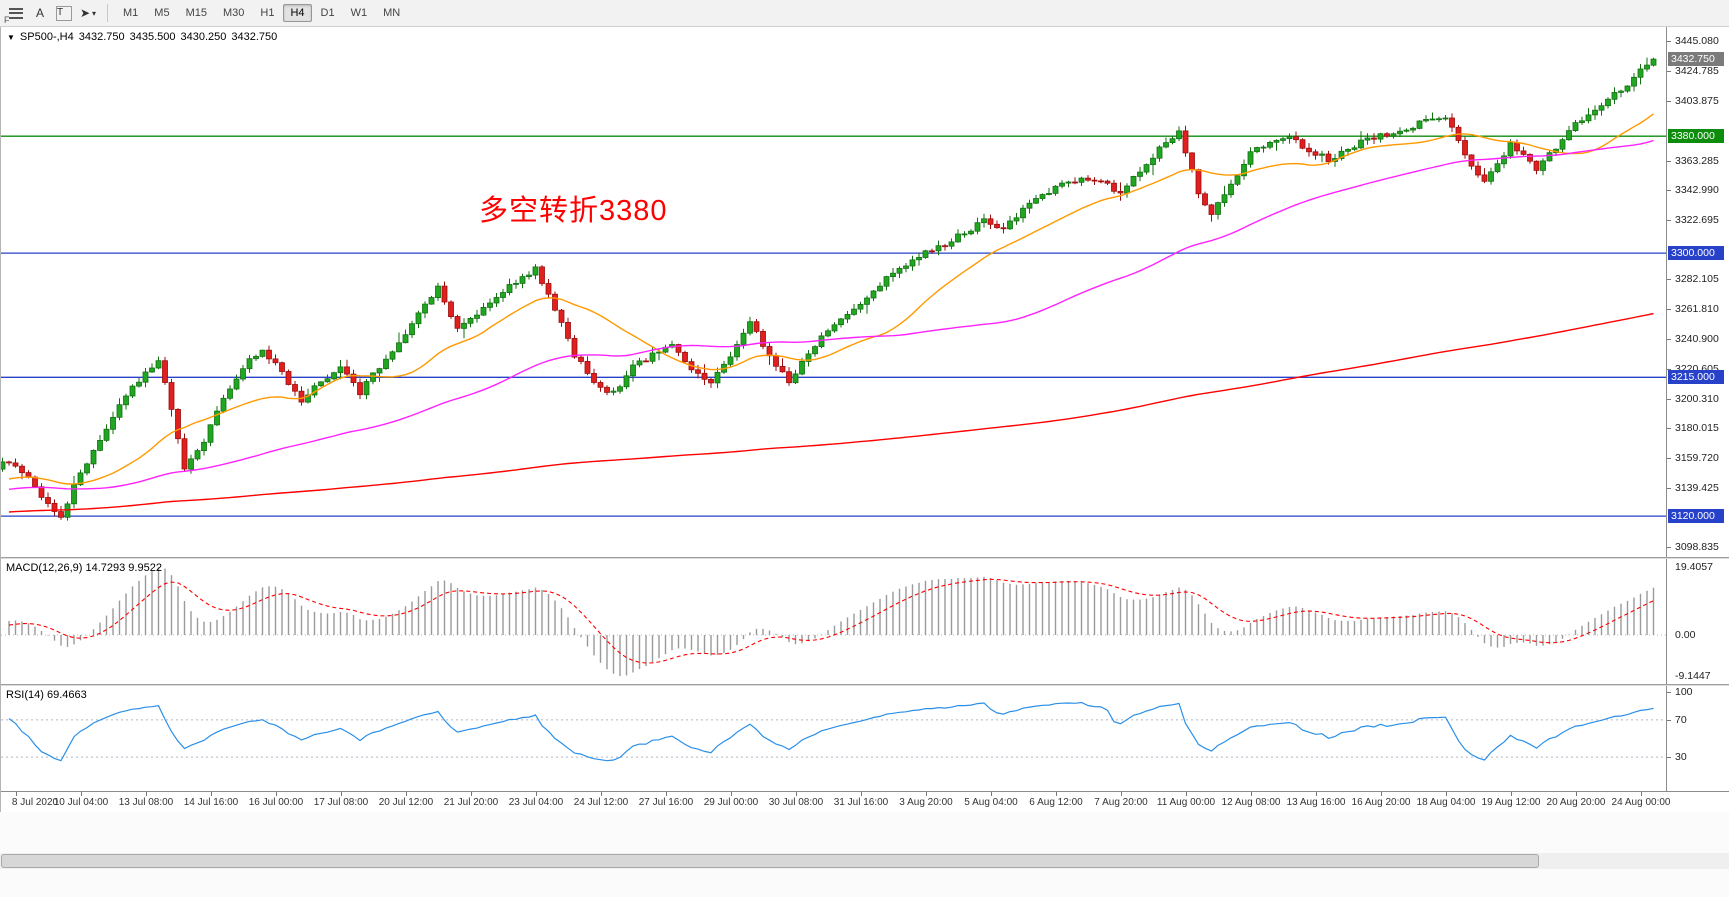  What do you see at coordinates (1697, 458) in the screenshot?
I see `price-scale-label: 3159.720` at bounding box center [1697, 458].